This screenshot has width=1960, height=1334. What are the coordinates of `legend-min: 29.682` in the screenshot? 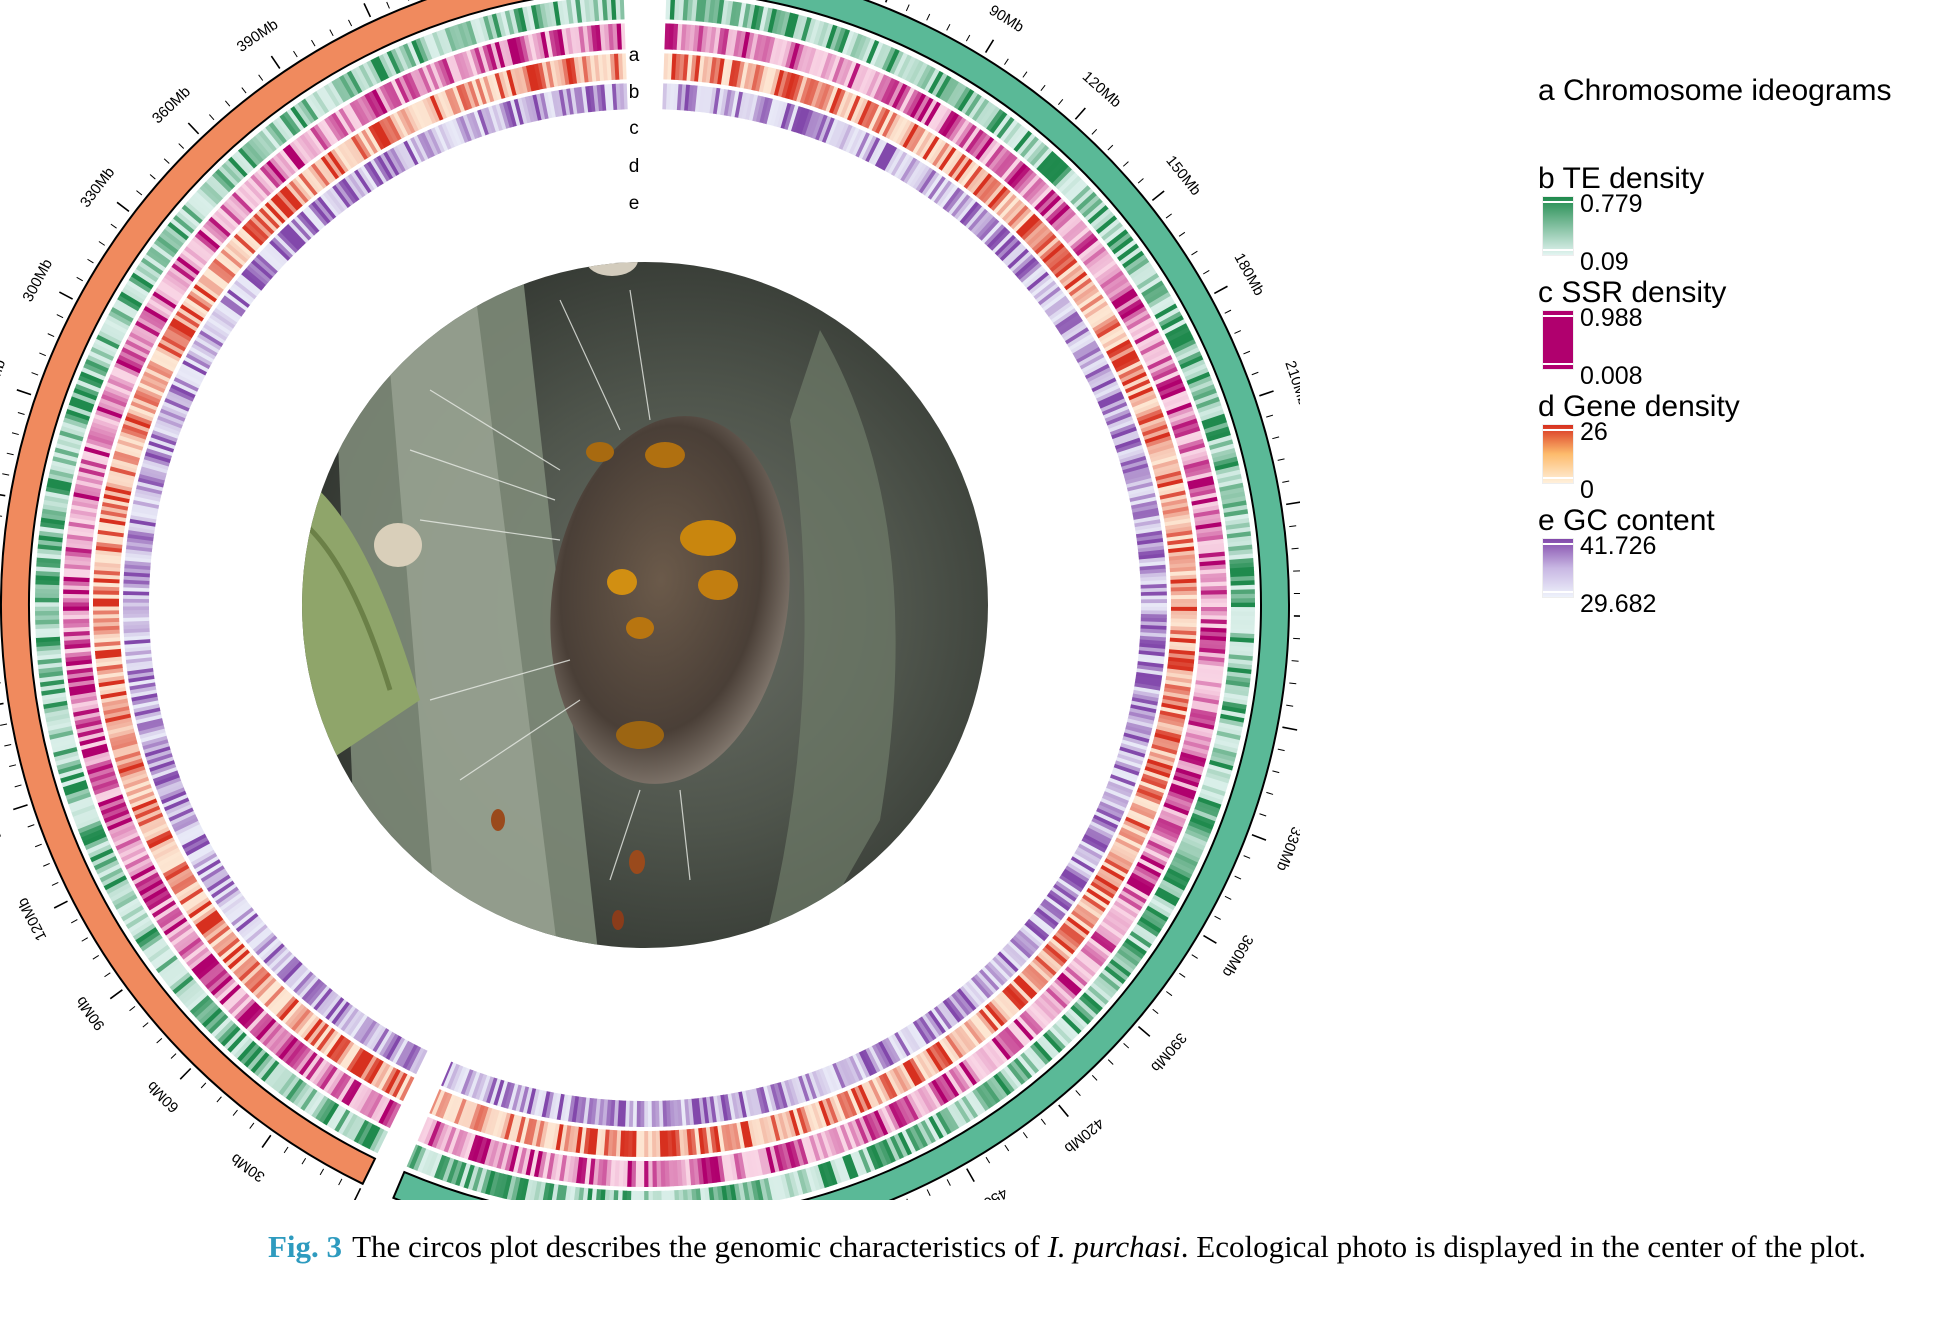 It's located at (1618, 604).